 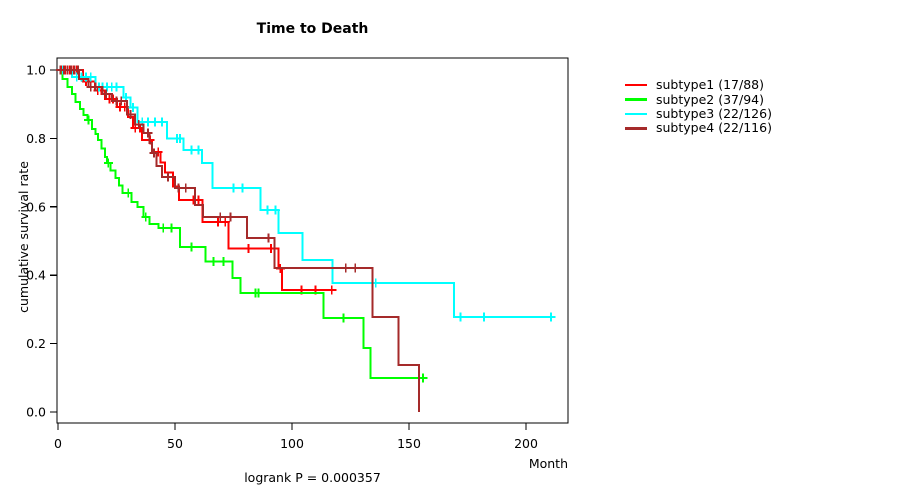 What do you see at coordinates (36, 343) in the screenshot?
I see `y-tick-label: 0.2` at bounding box center [36, 343].